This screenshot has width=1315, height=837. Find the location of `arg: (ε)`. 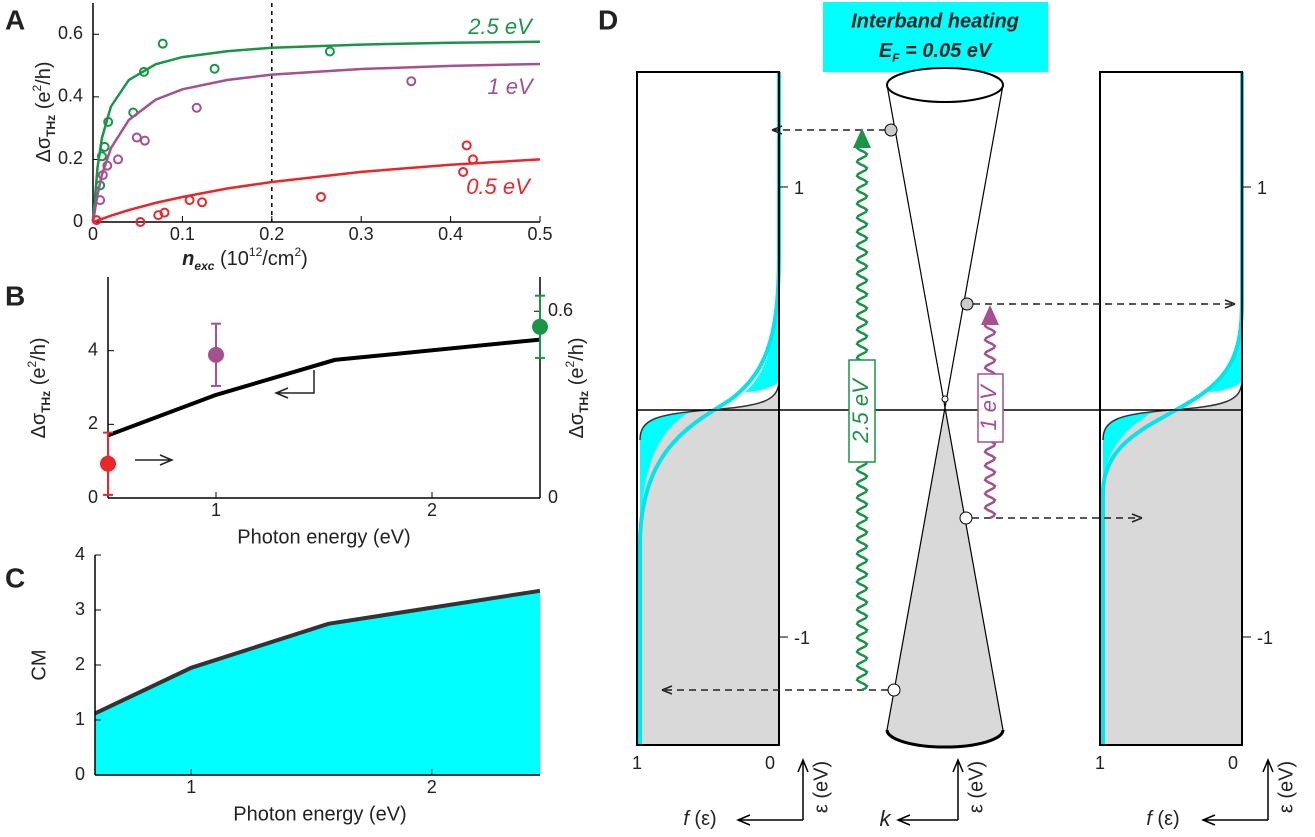

arg: (ε) is located at coordinates (703, 819).